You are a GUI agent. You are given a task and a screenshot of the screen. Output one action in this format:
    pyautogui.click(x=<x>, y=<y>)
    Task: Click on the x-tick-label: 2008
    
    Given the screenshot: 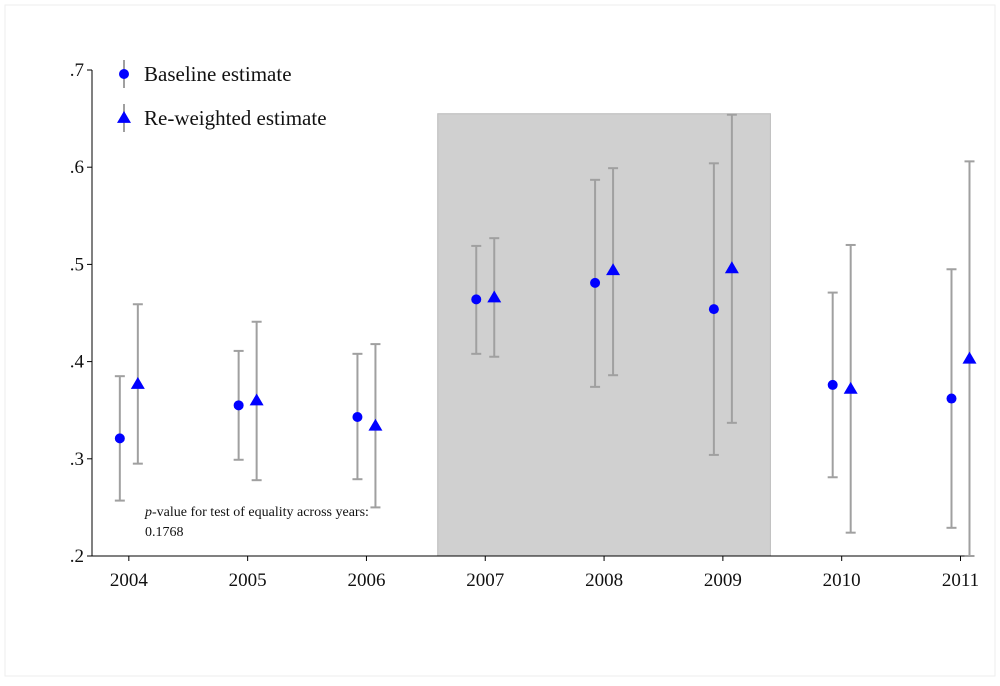 What is the action you would take?
    pyautogui.click(x=604, y=580)
    